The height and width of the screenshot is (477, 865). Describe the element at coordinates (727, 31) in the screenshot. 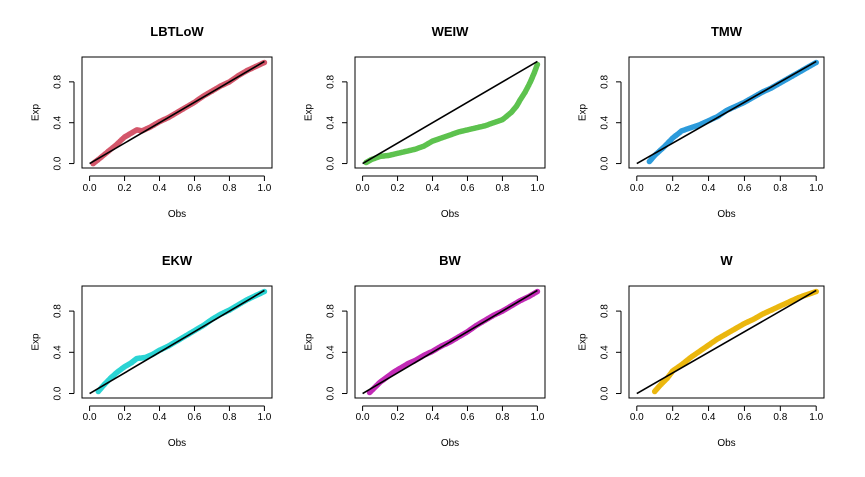

I see `chart-title: TMW` at that location.